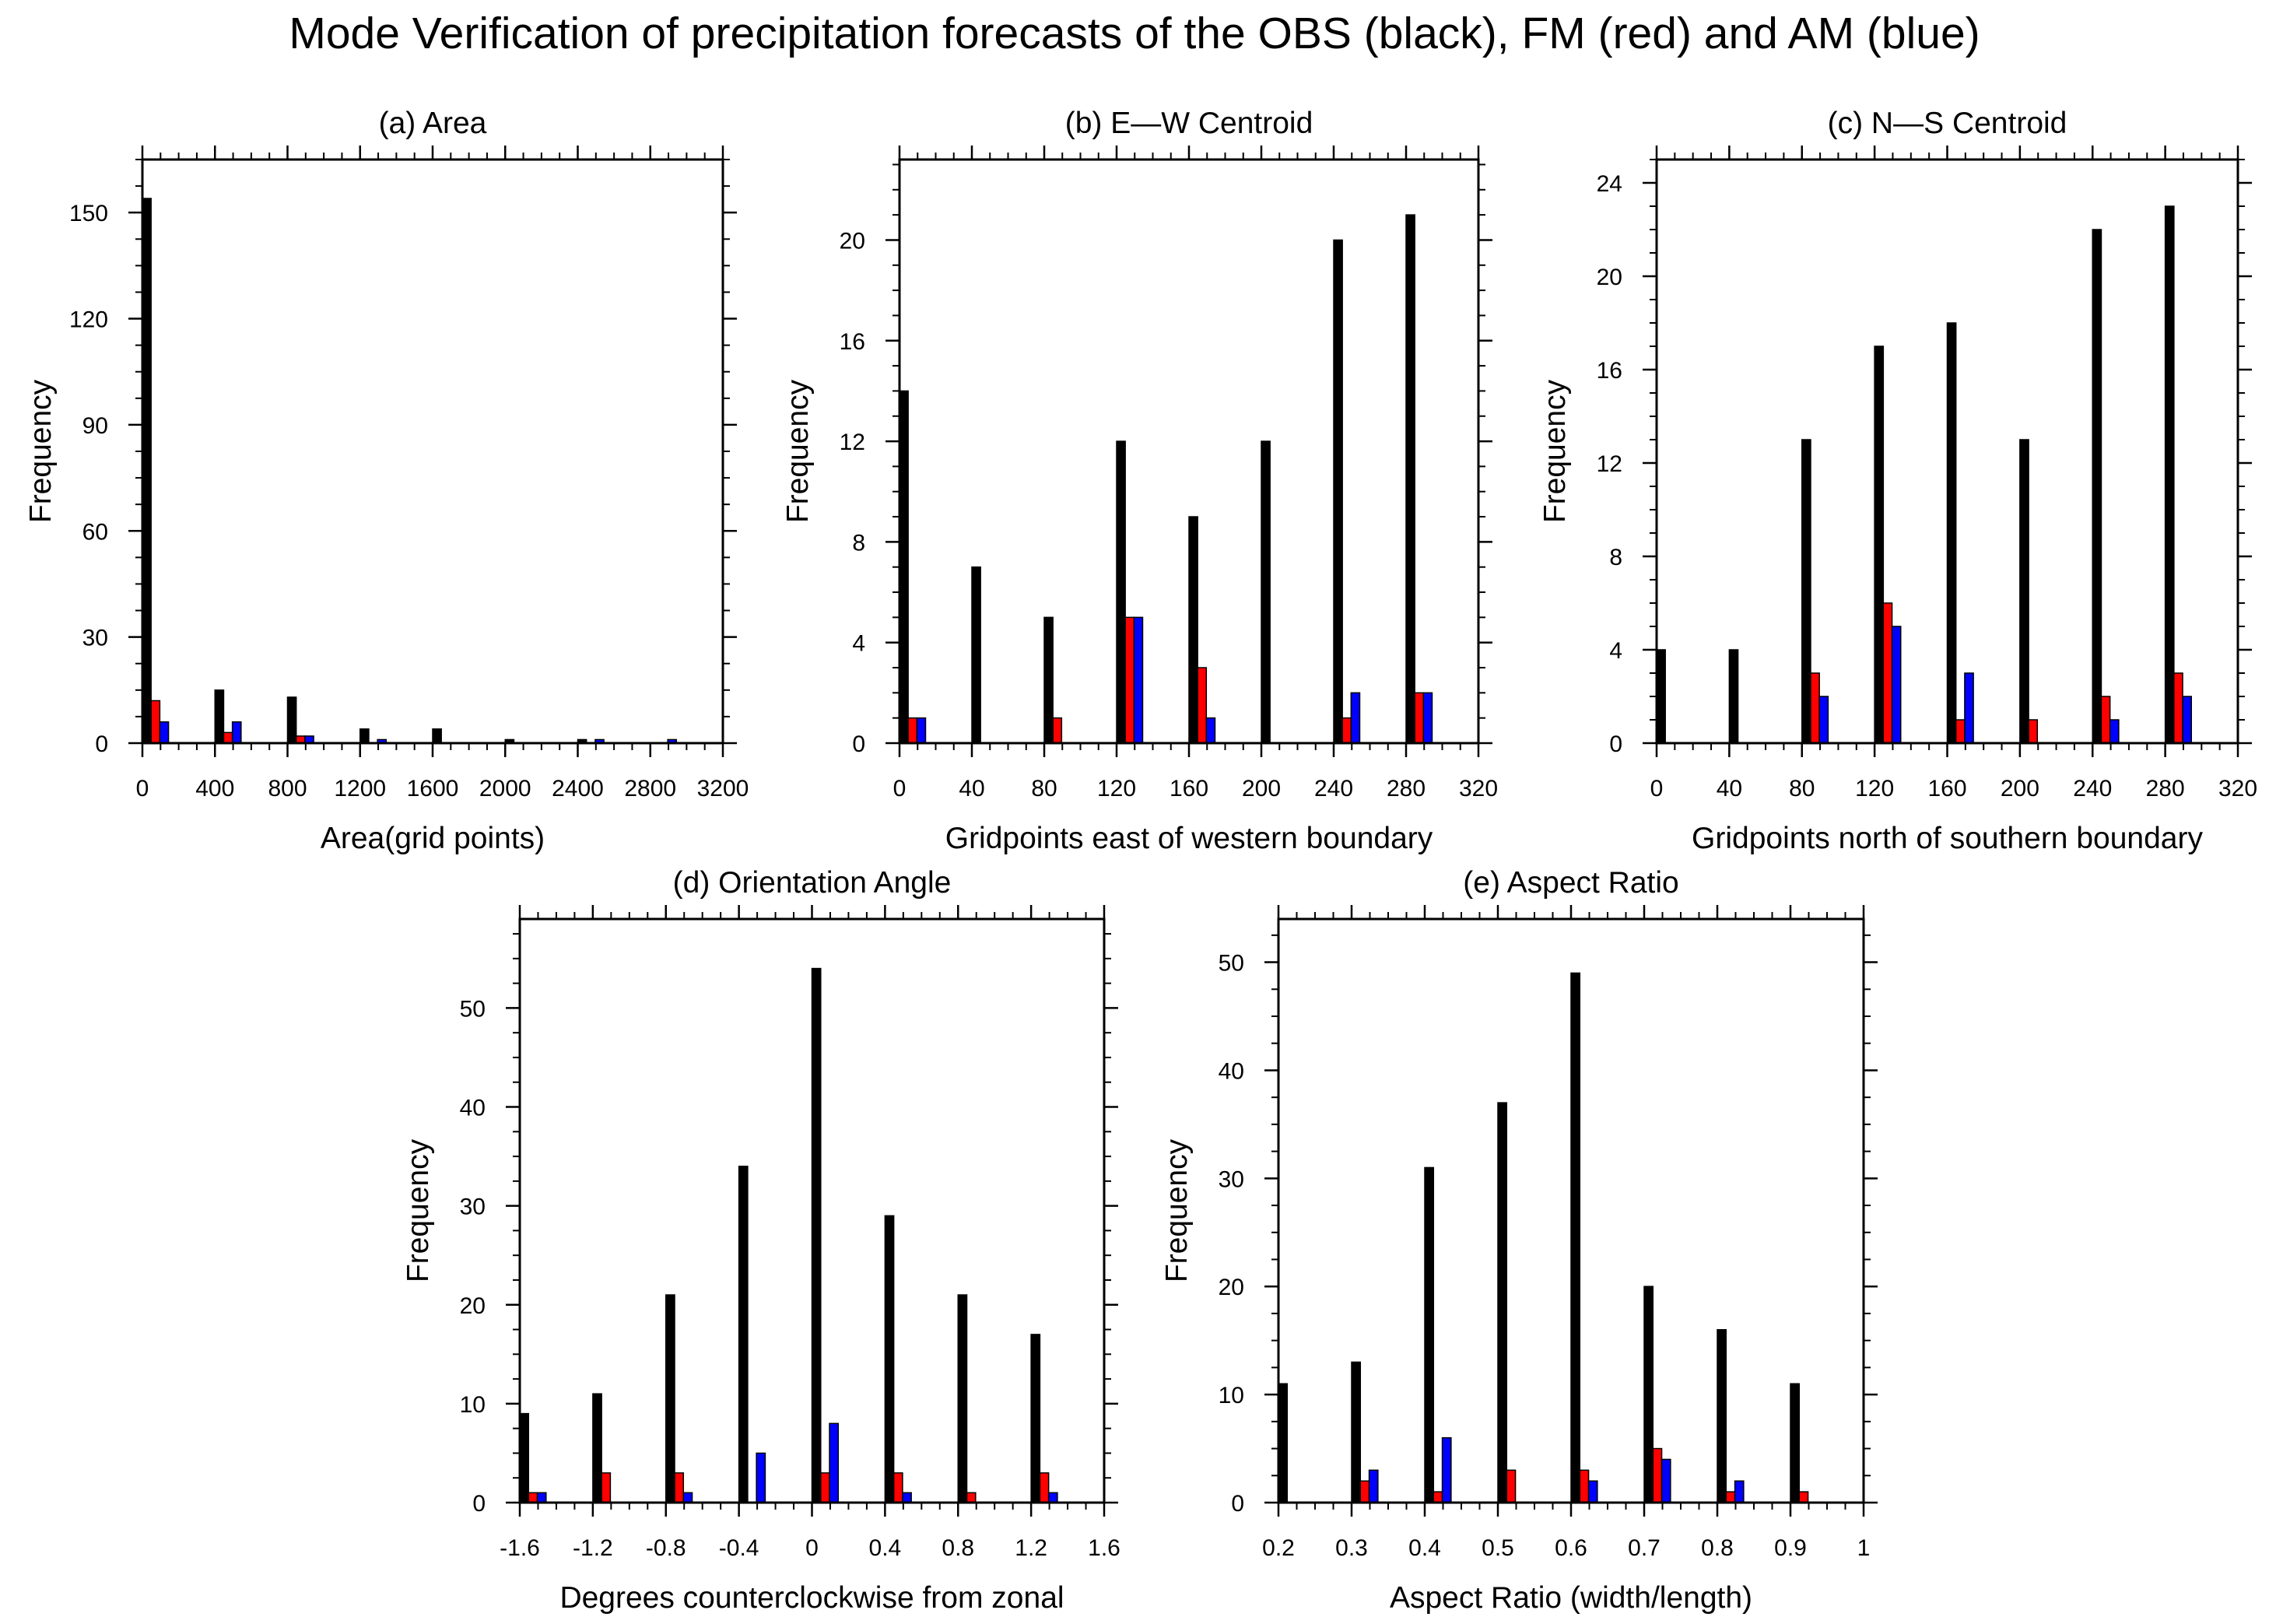  What do you see at coordinates (853, 443) in the screenshot?
I see `y-tick-label: 12` at bounding box center [853, 443].